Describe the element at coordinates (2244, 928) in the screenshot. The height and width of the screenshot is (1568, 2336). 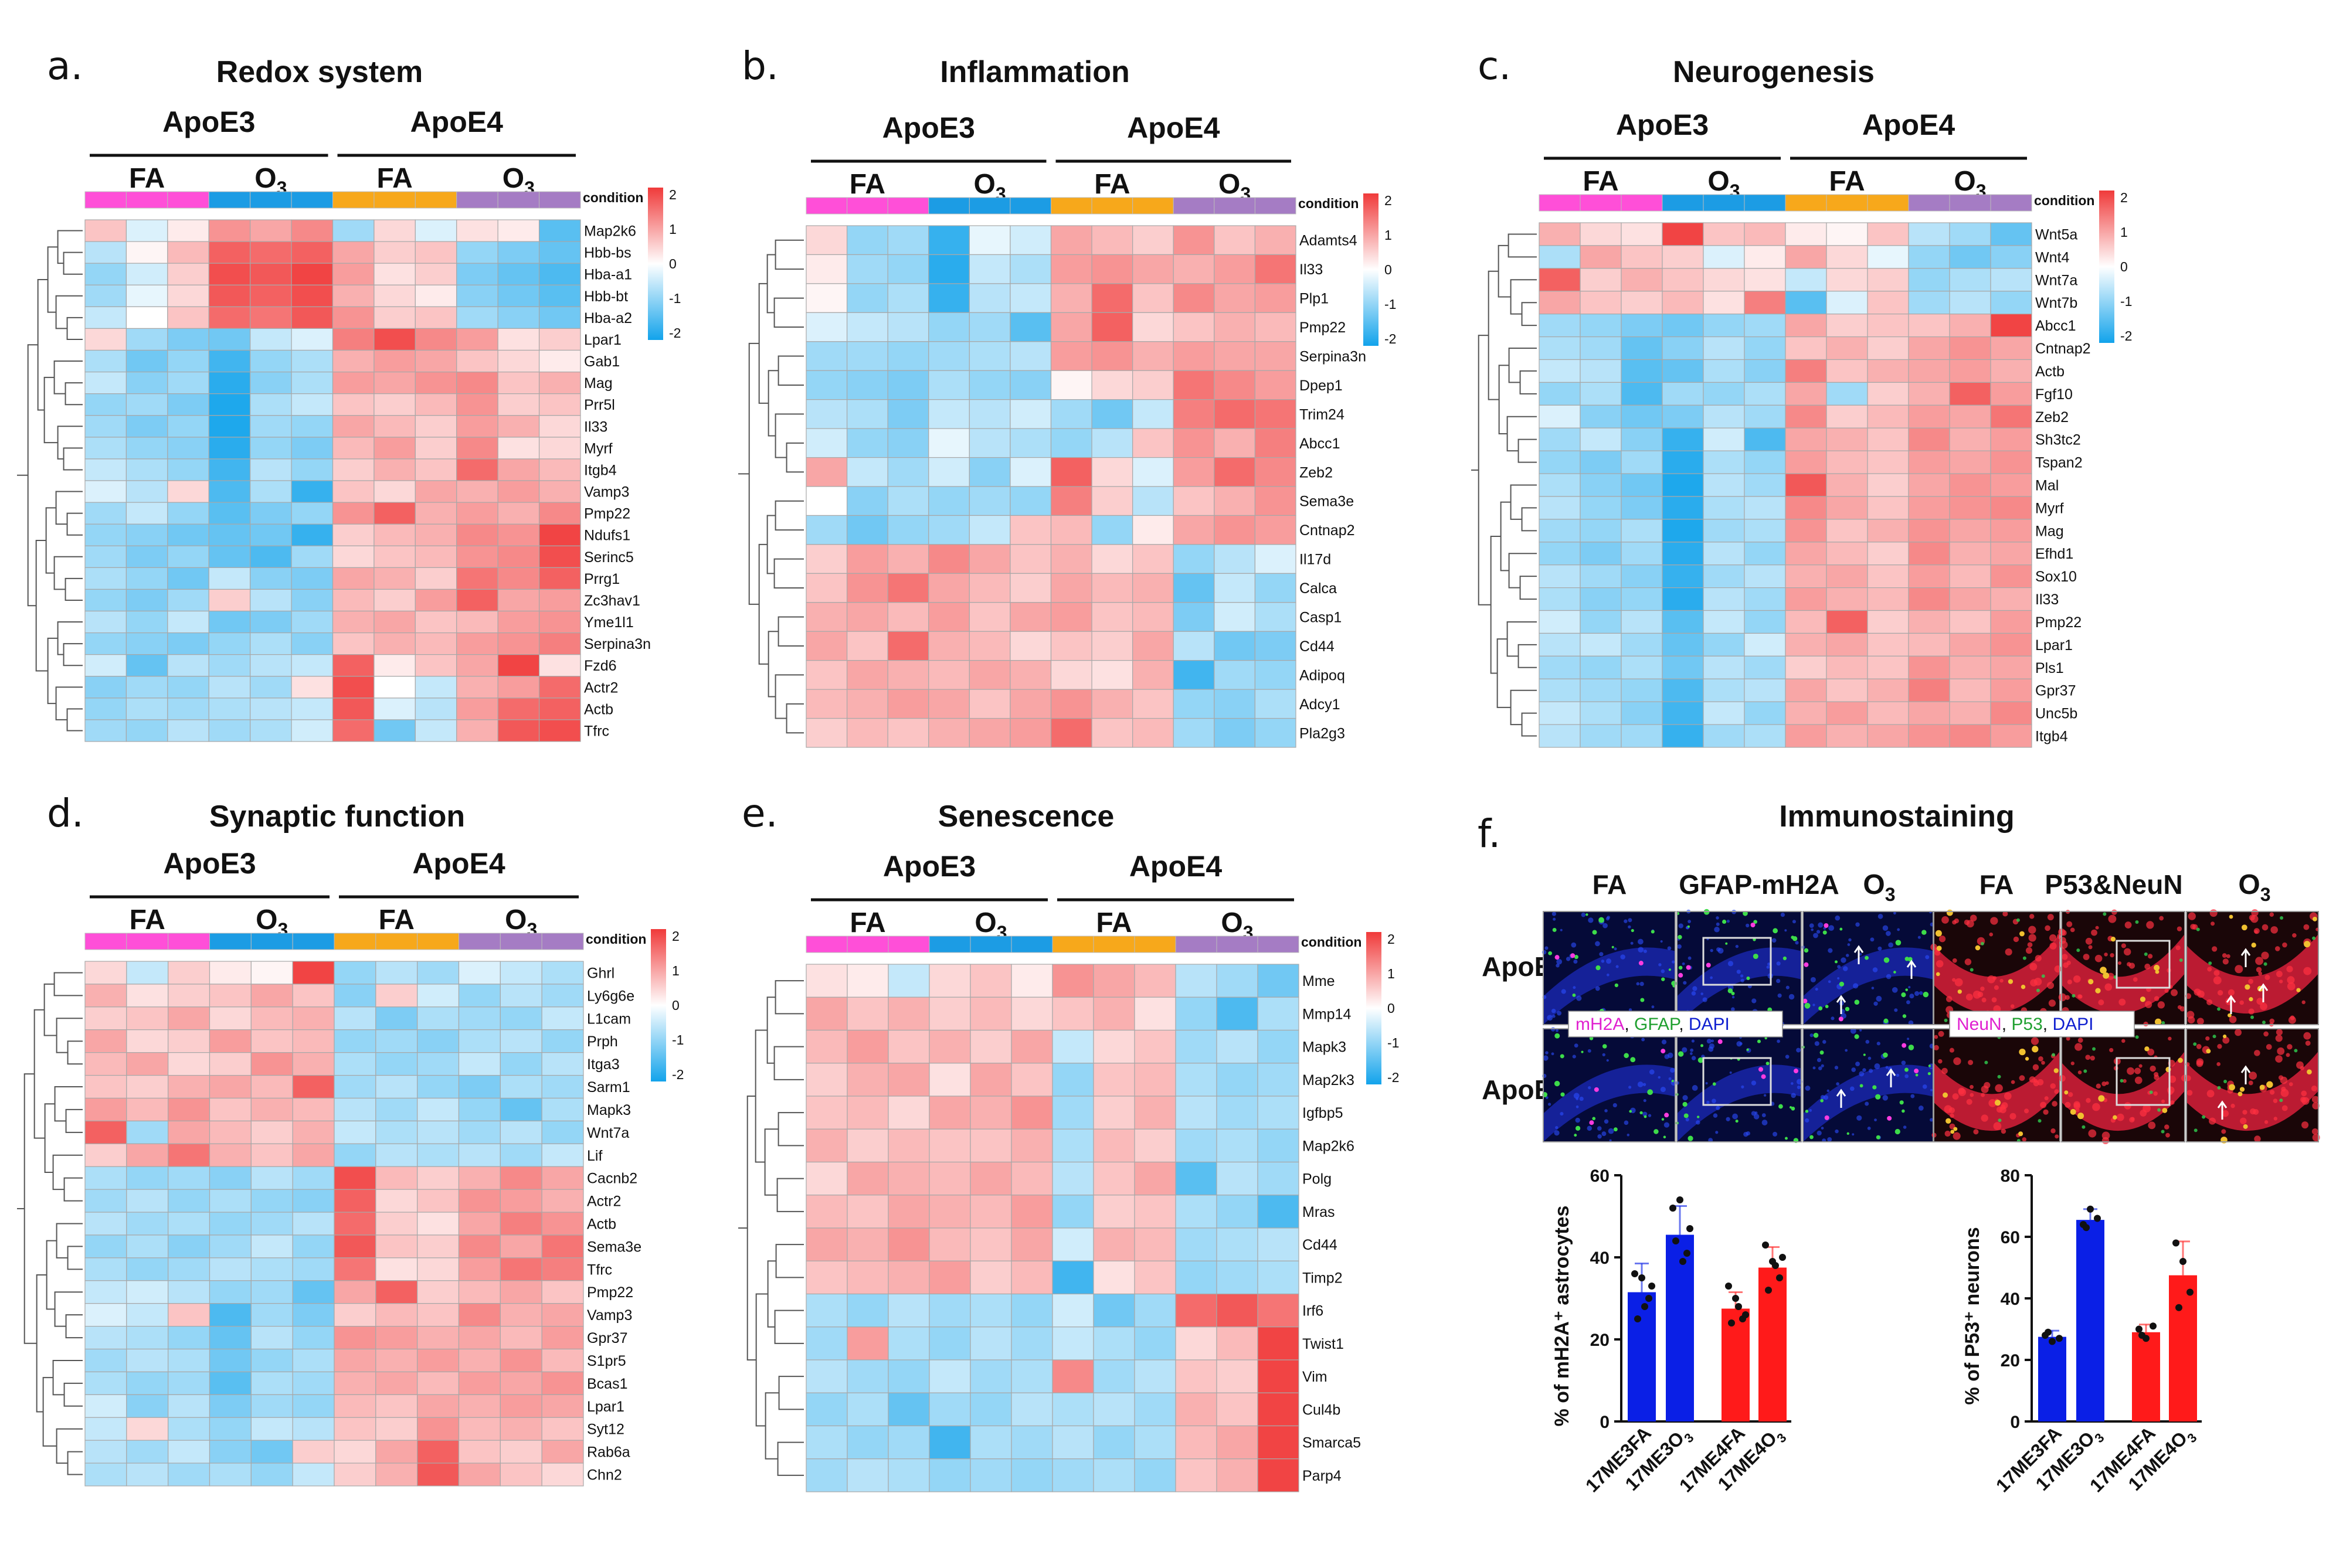
I see `p53-dot` at that location.